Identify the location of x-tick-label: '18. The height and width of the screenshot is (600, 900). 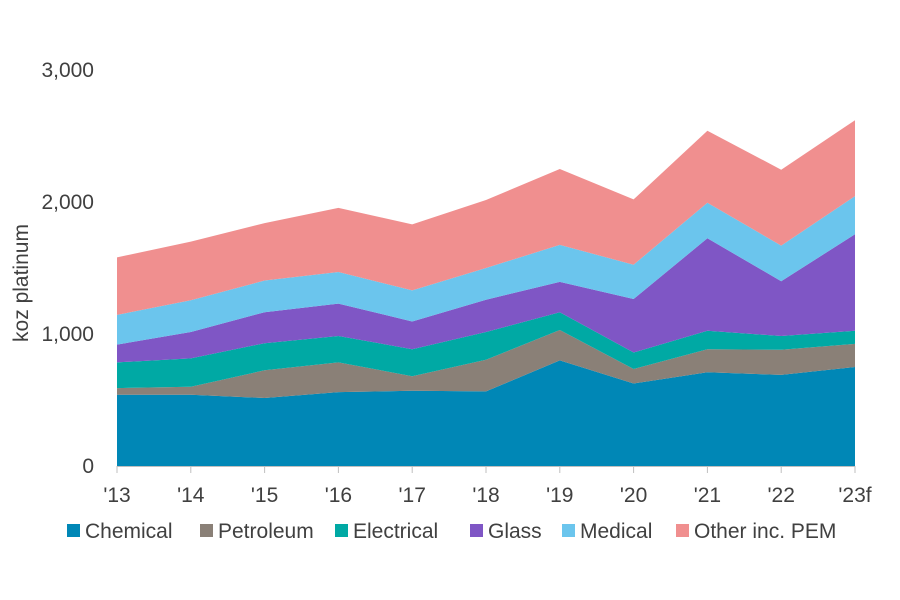
(485, 495).